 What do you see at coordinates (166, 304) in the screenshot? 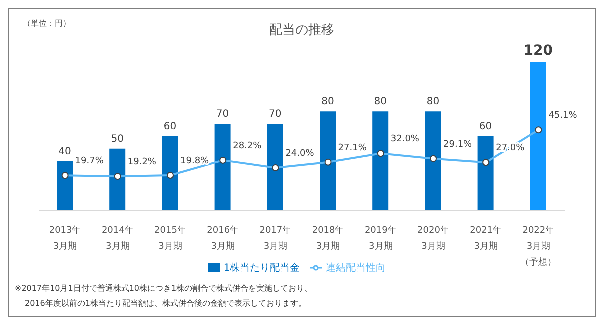
I see `text: 2016年度以前の1株当たり配当額は、株式併合後の金額で表示しております。` at bounding box center [166, 304].